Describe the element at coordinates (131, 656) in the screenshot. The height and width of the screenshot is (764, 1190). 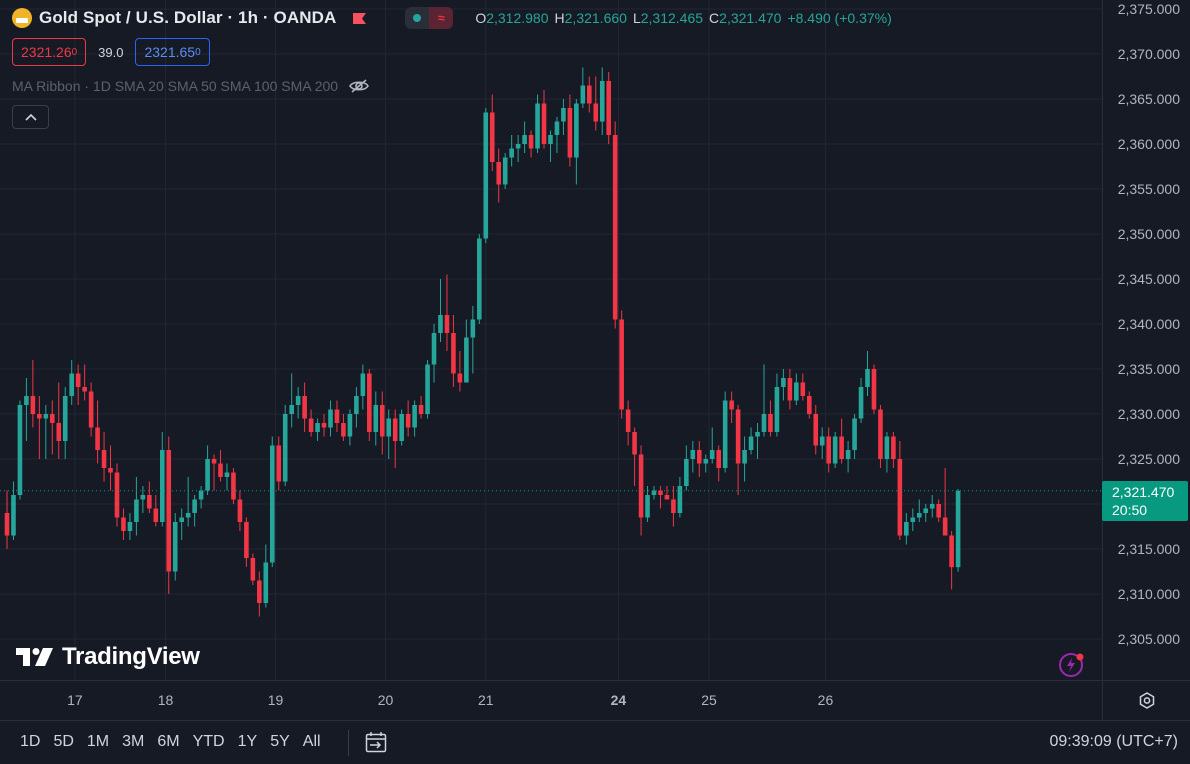
I see `watermark-text: TradingView` at that location.